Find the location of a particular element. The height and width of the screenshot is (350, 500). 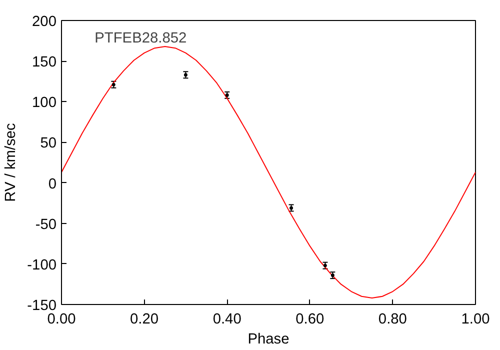

y-tick-label: -50 is located at coordinates (46, 224).